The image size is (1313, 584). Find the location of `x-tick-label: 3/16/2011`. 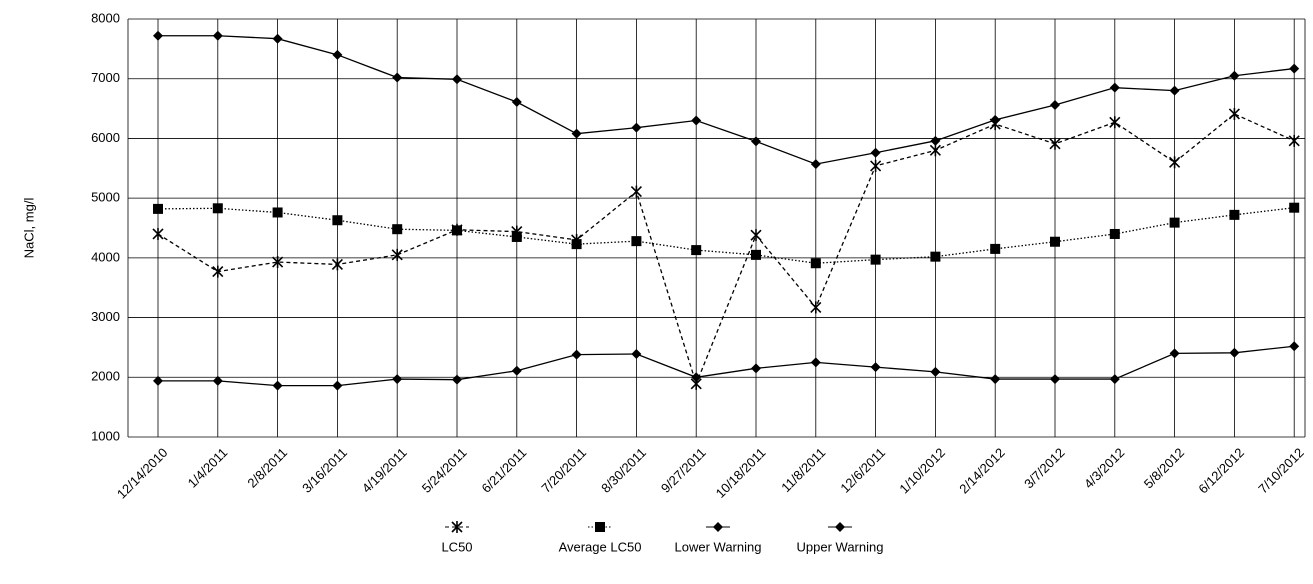

x-tick-label: 3/16/2011 is located at coordinates (324, 470).